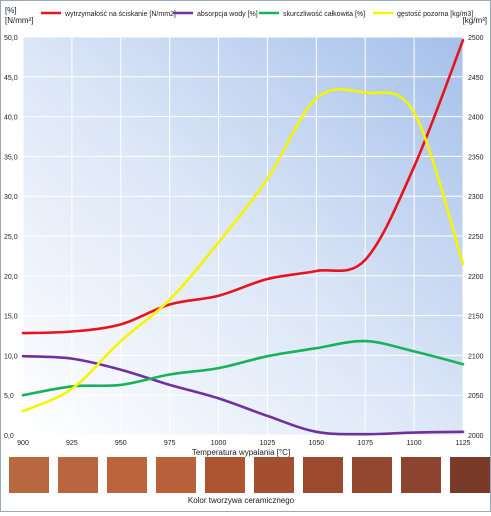 This screenshot has width=491, height=516. I want to click on y-right-tick-label: 2150, so click(476, 317).